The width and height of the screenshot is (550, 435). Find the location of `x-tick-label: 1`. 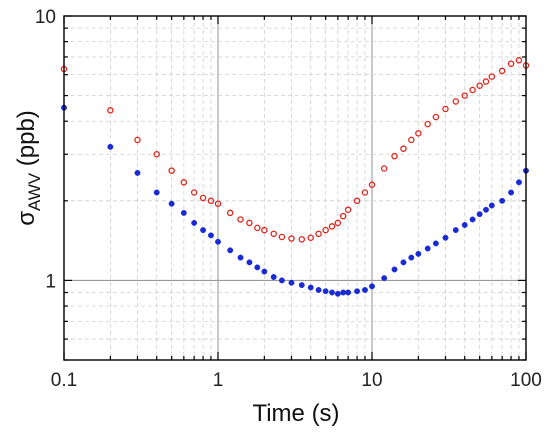

x-tick-label: 1 is located at coordinates (218, 380).